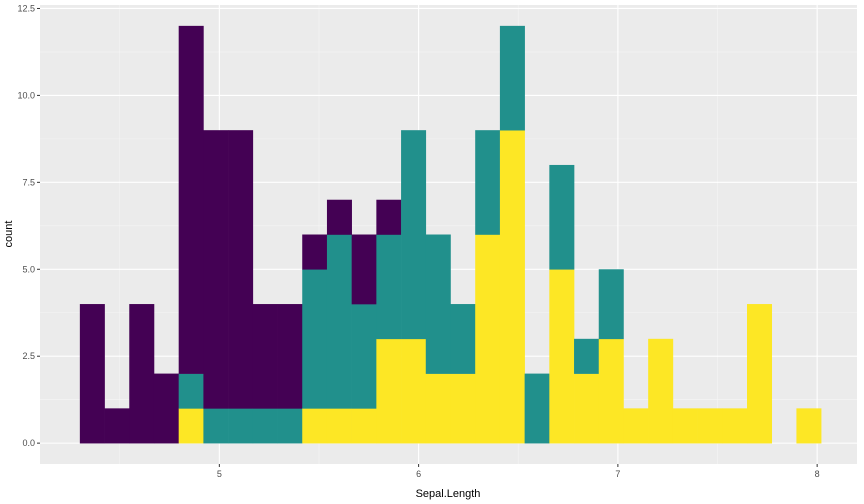 This screenshot has height=504, width=864. What do you see at coordinates (28, 356) in the screenshot?
I see `y-tick-label: 2.5` at bounding box center [28, 356].